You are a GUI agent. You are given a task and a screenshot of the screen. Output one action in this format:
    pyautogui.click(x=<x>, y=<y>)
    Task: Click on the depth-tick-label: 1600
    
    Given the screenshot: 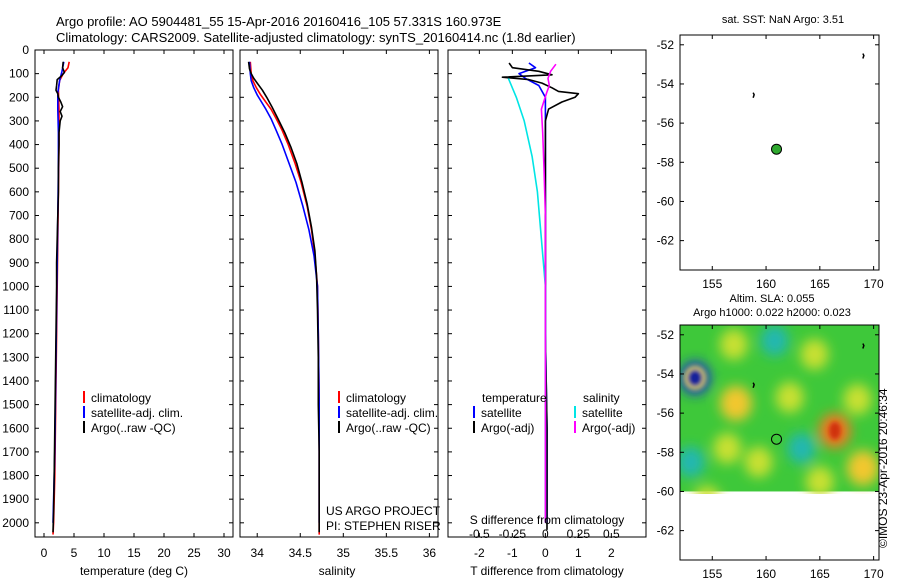 What is the action you would take?
    pyautogui.click(x=15, y=428)
    